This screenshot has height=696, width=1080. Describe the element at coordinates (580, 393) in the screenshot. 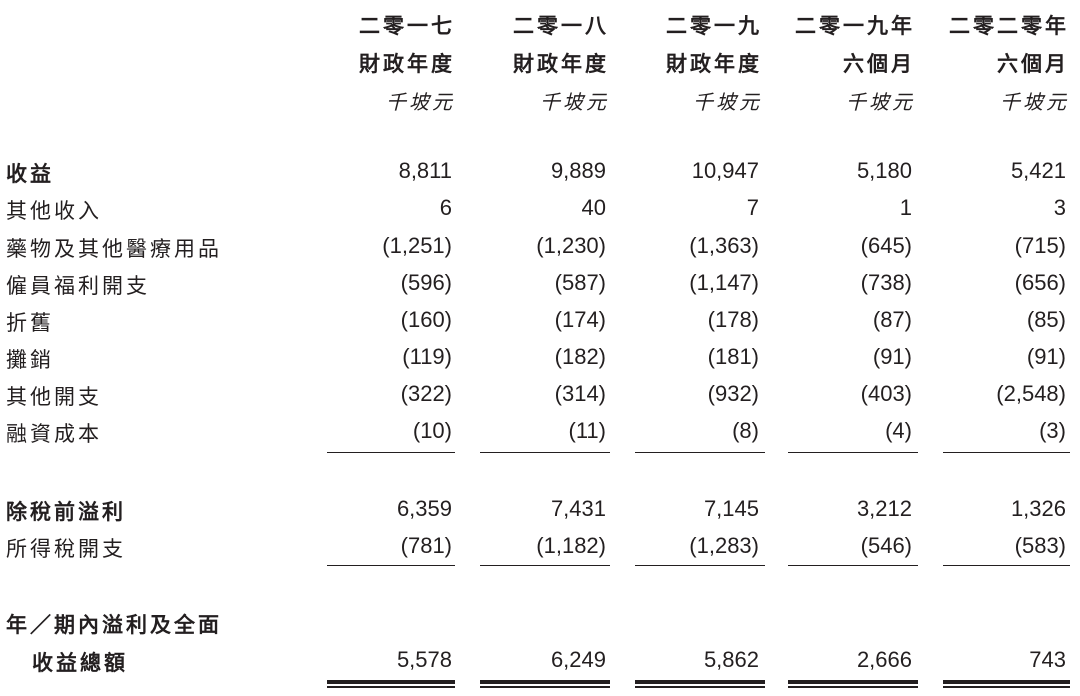

I see `row-value: (314)` at that location.